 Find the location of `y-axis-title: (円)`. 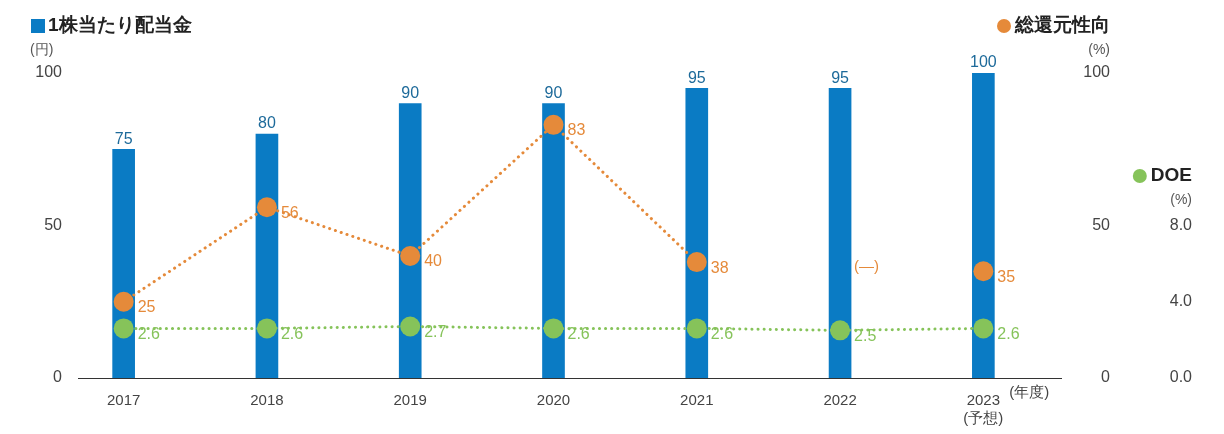

y-axis-title: (円) is located at coordinates (42, 48).